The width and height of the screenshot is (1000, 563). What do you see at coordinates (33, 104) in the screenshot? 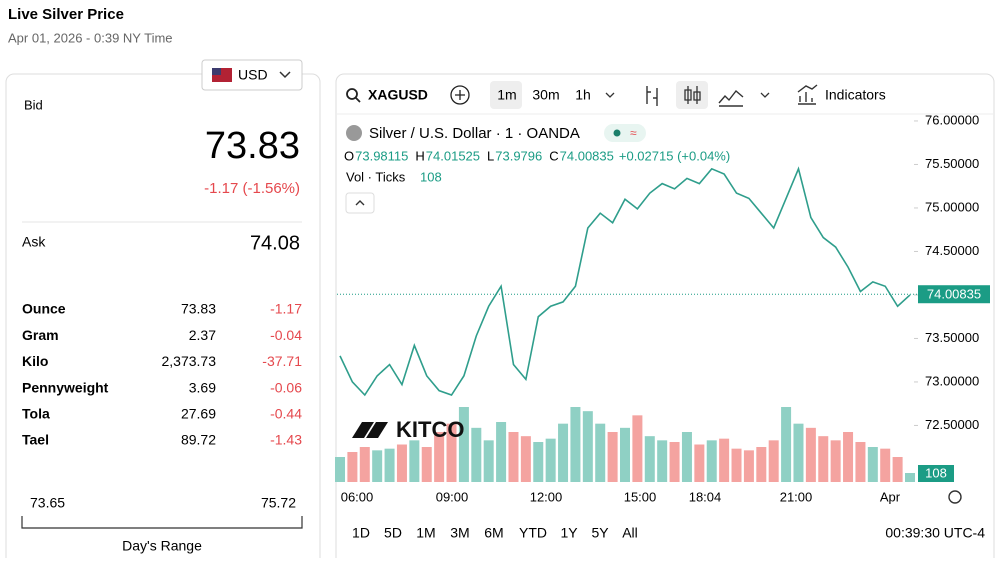
I see `bid-label: Bid` at bounding box center [33, 104].